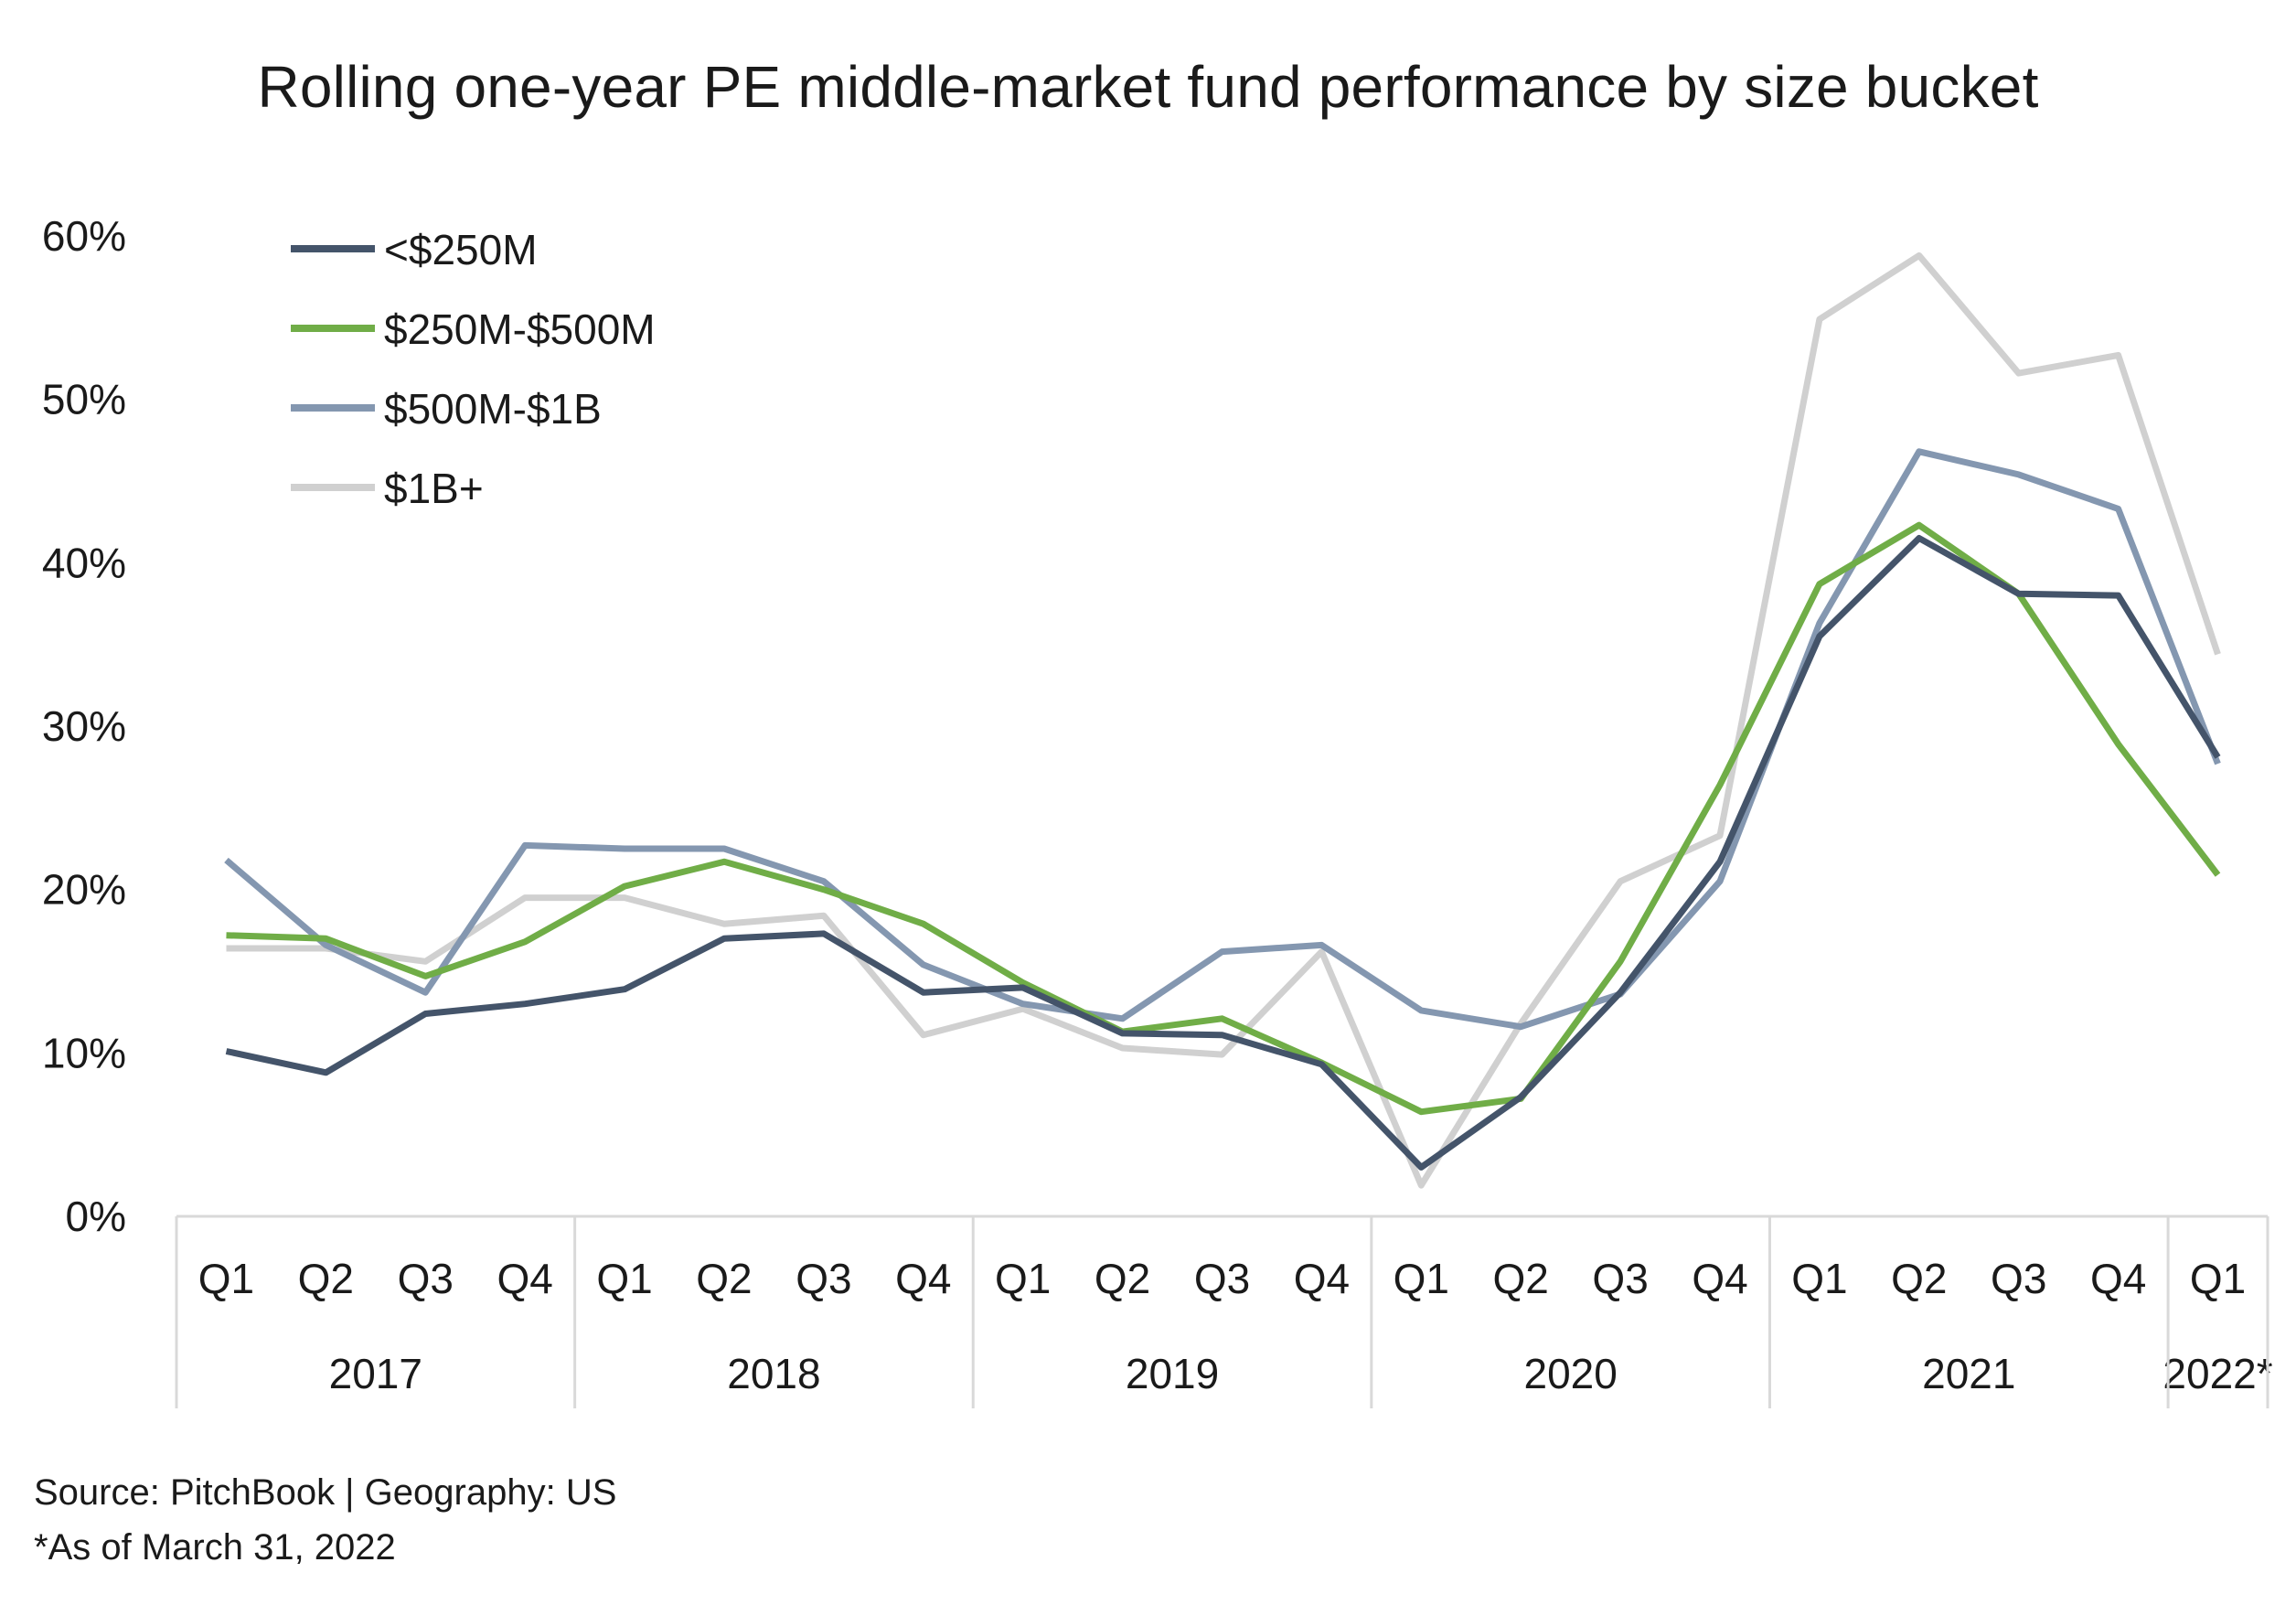 This screenshot has width=2296, height=1605. What do you see at coordinates (84, 726) in the screenshot?
I see `y-tick-label: 30%` at bounding box center [84, 726].